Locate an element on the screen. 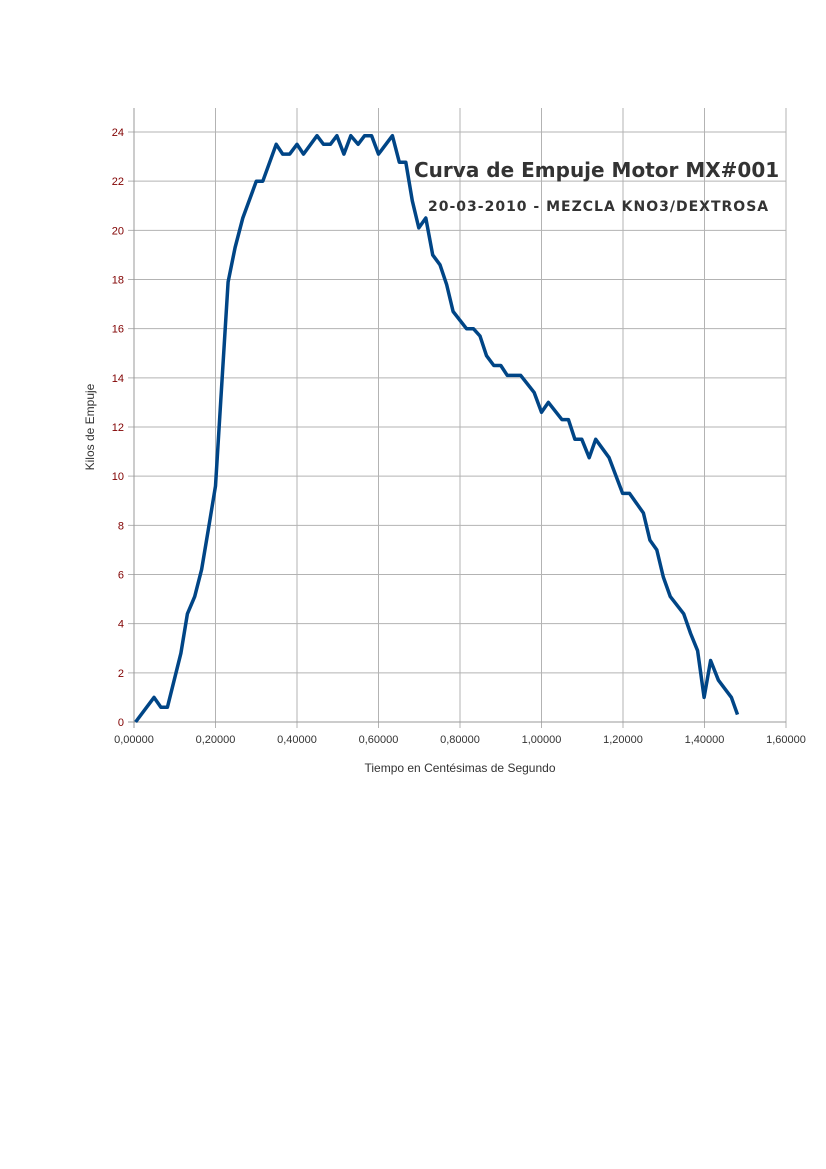 The height and width of the screenshot is (1169, 826). y-tick-label: 14 is located at coordinates (118, 379).